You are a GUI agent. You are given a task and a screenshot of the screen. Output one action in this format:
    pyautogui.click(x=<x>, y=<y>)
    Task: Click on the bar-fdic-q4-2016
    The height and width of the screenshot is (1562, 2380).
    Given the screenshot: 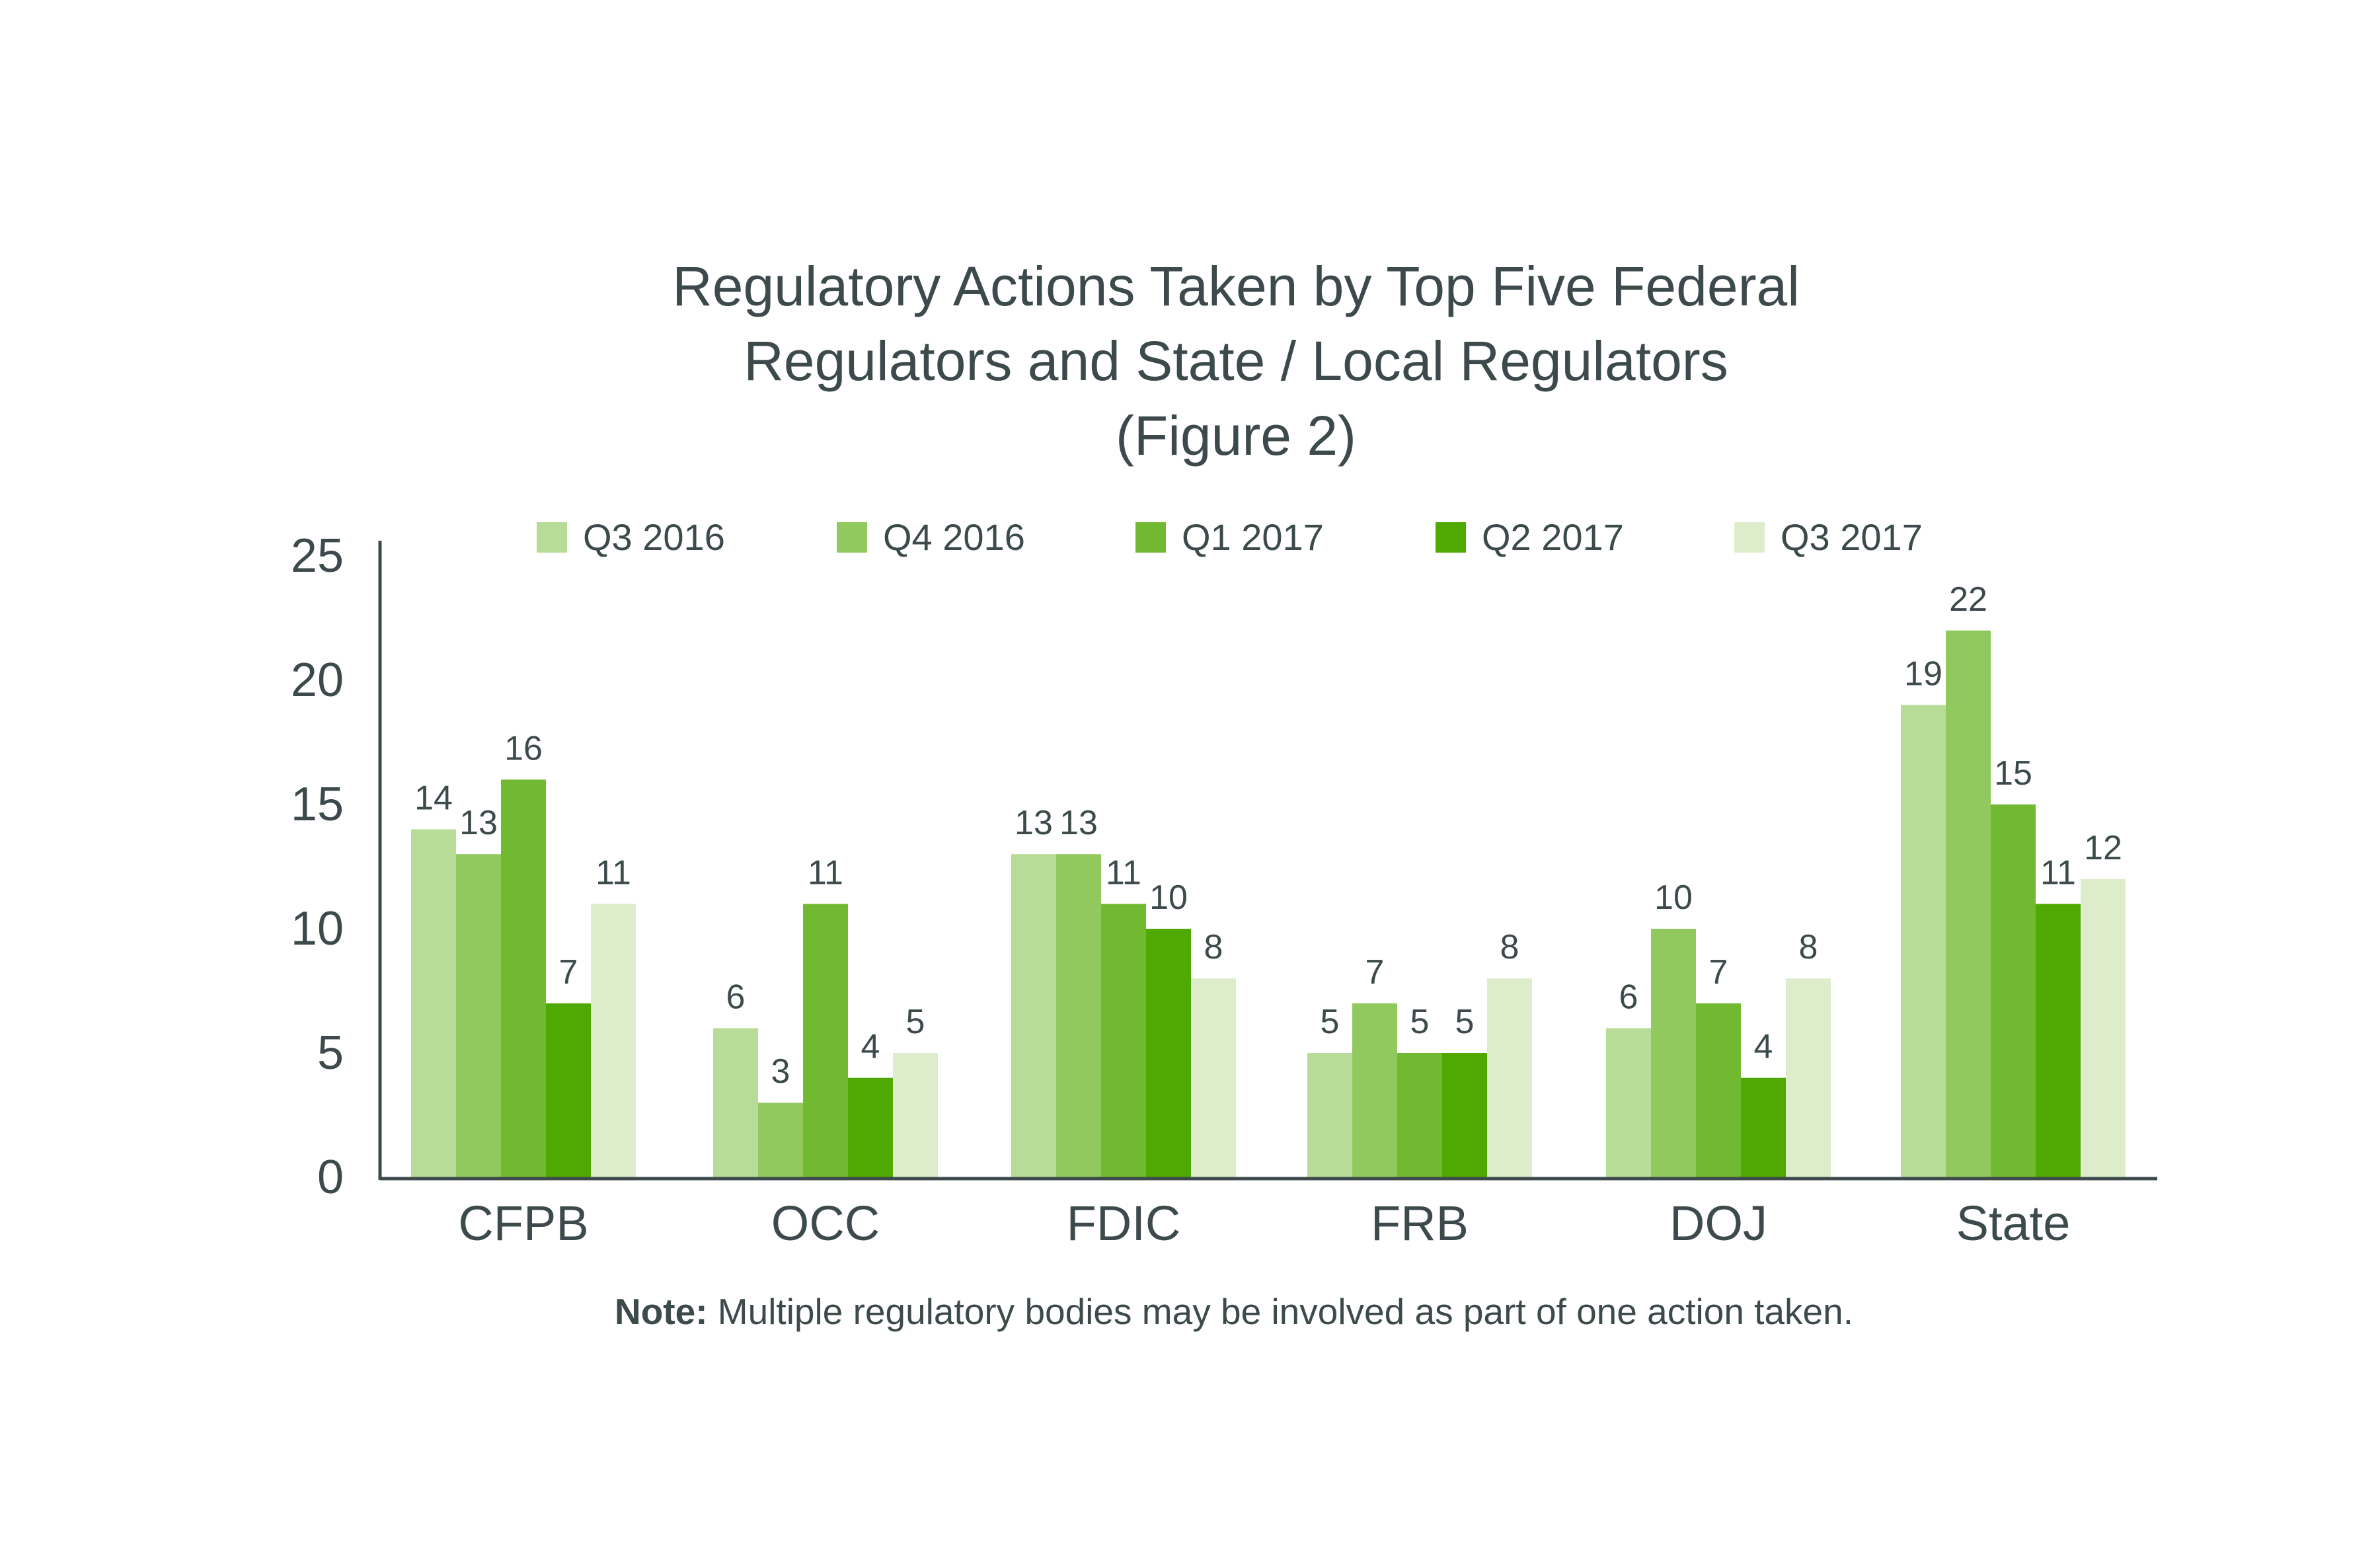 What is the action you would take?
    pyautogui.click(x=1078, y=1016)
    